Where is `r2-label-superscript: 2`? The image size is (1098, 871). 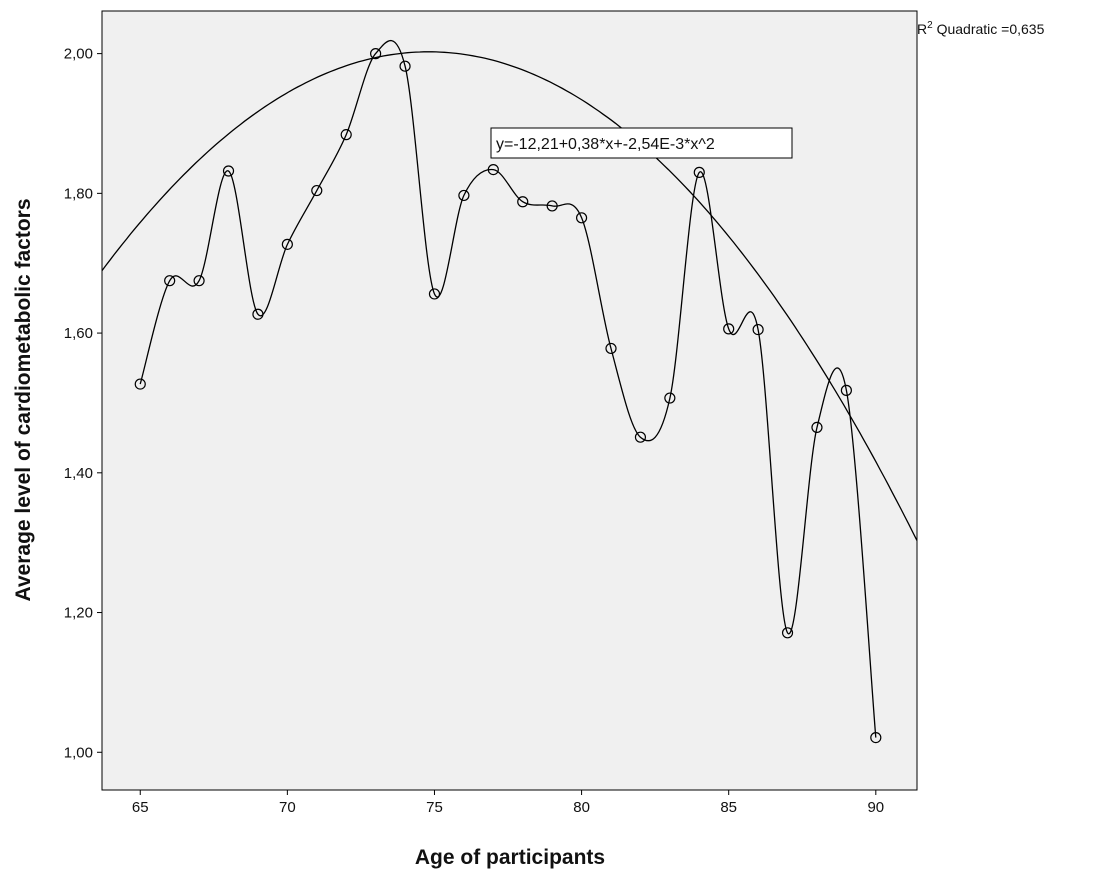
r2-label-superscript: 2 is located at coordinates (930, 25).